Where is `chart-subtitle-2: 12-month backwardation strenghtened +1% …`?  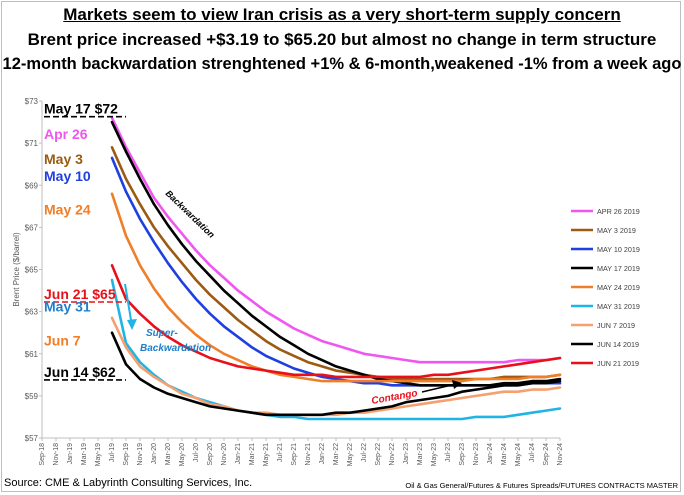 chart-subtitle-2: 12-month backwardation strenghtened +1% … is located at coordinates (342, 64).